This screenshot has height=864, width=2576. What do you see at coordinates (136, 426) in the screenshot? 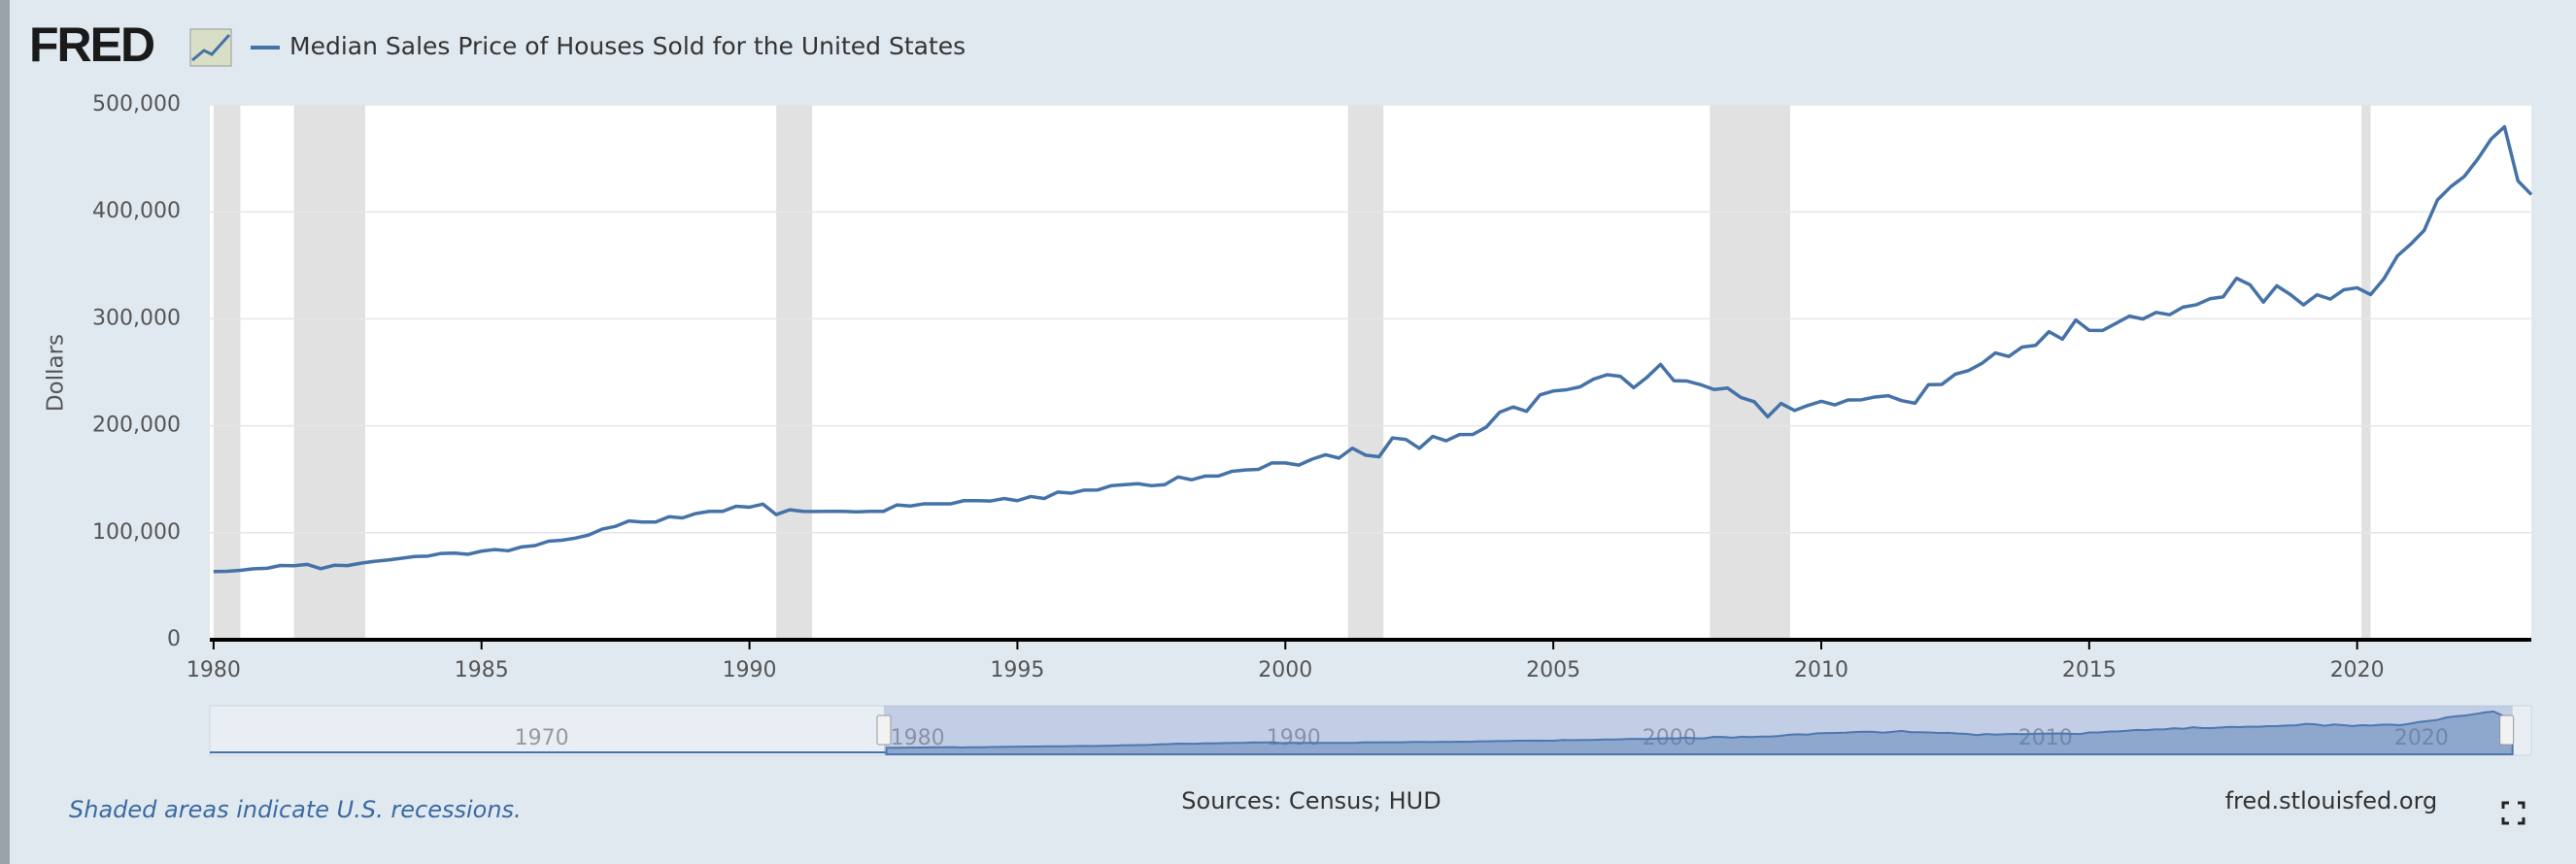
I see `y-tick-label: 200,000` at bounding box center [136, 426].